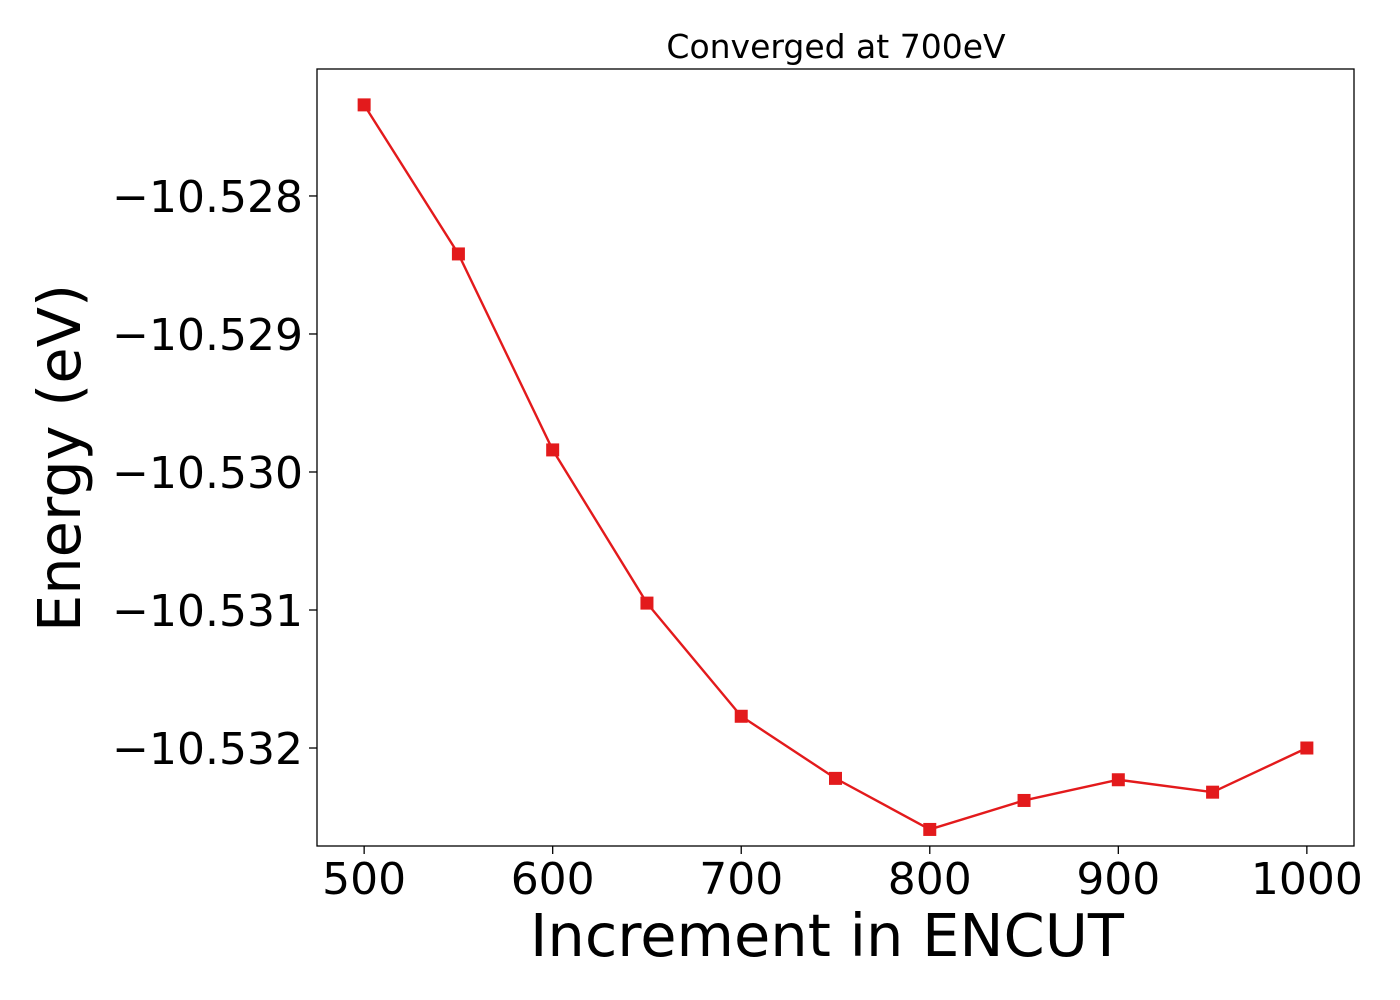  What do you see at coordinates (207, 749) in the screenshot?
I see `y-tick-label: −10.532` at bounding box center [207, 749].